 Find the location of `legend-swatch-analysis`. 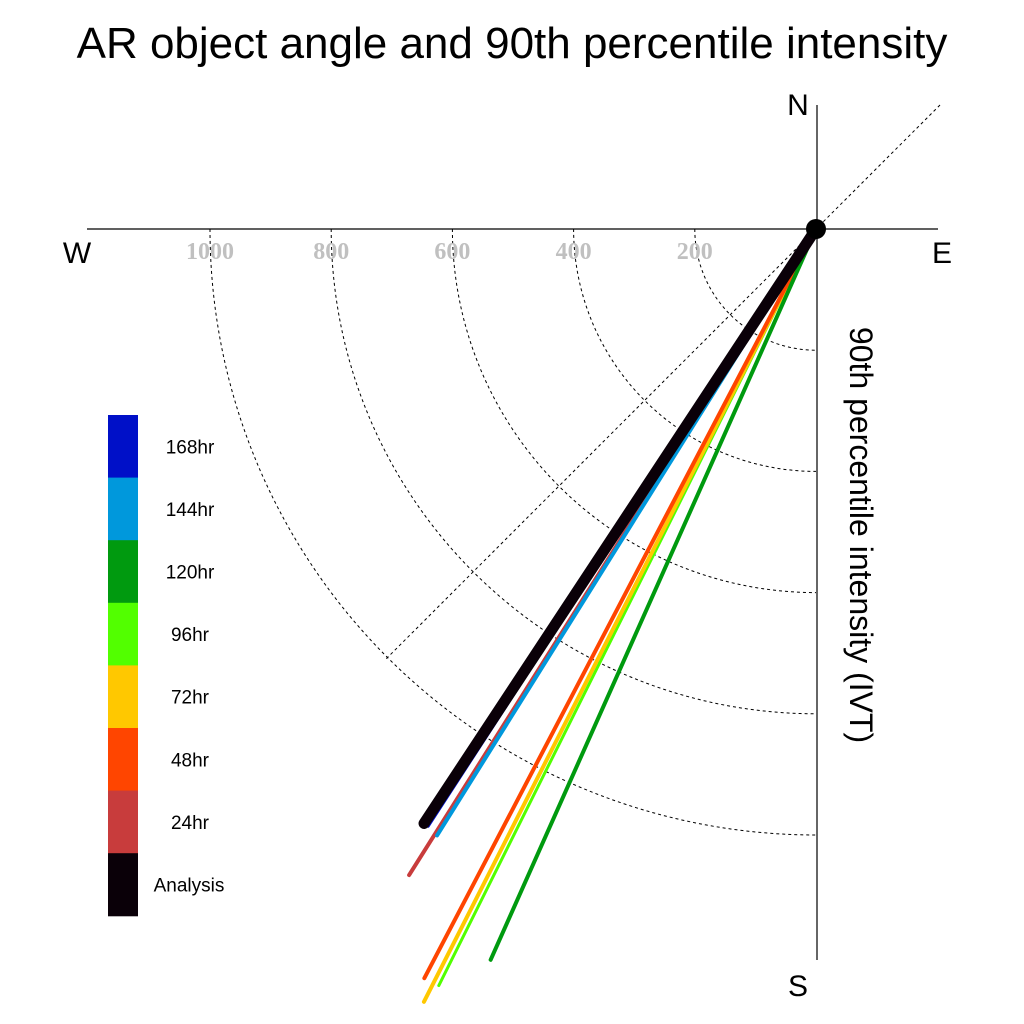

legend-swatch-analysis is located at coordinates (123, 885).